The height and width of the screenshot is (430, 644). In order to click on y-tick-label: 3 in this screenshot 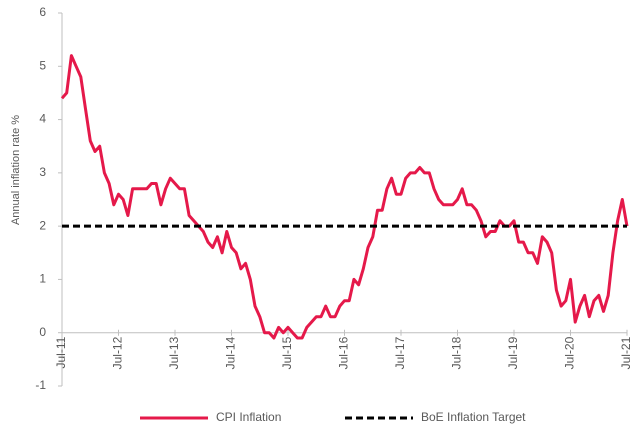, I will do `click(42, 172)`.